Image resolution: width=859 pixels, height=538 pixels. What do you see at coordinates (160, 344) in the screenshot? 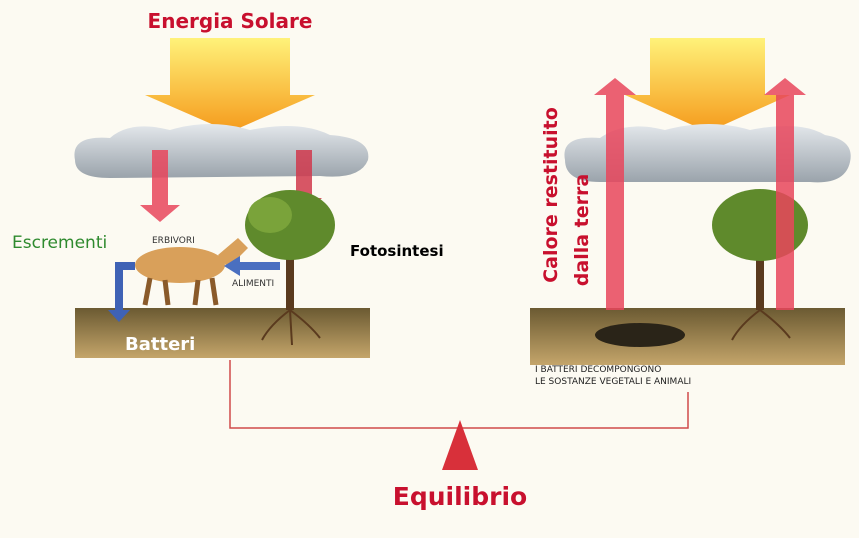
I see `label: Batteri` at bounding box center [160, 344].